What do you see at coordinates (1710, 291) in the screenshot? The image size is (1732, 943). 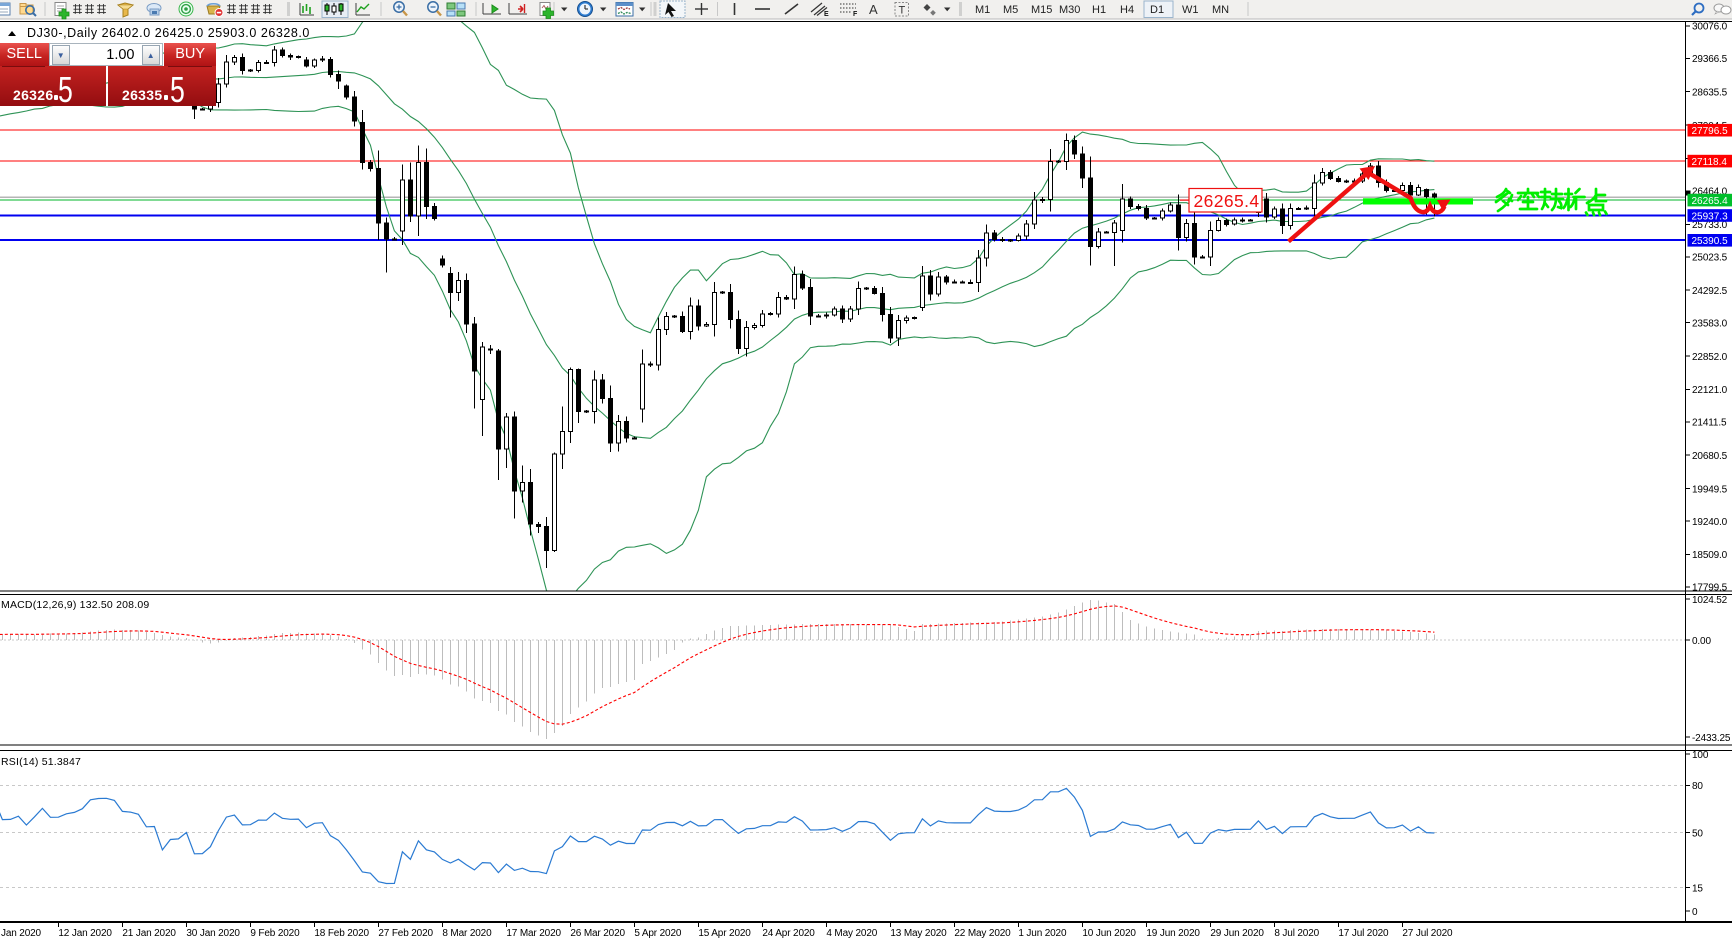 I see `svg-text: 24292.5` at bounding box center [1710, 291].